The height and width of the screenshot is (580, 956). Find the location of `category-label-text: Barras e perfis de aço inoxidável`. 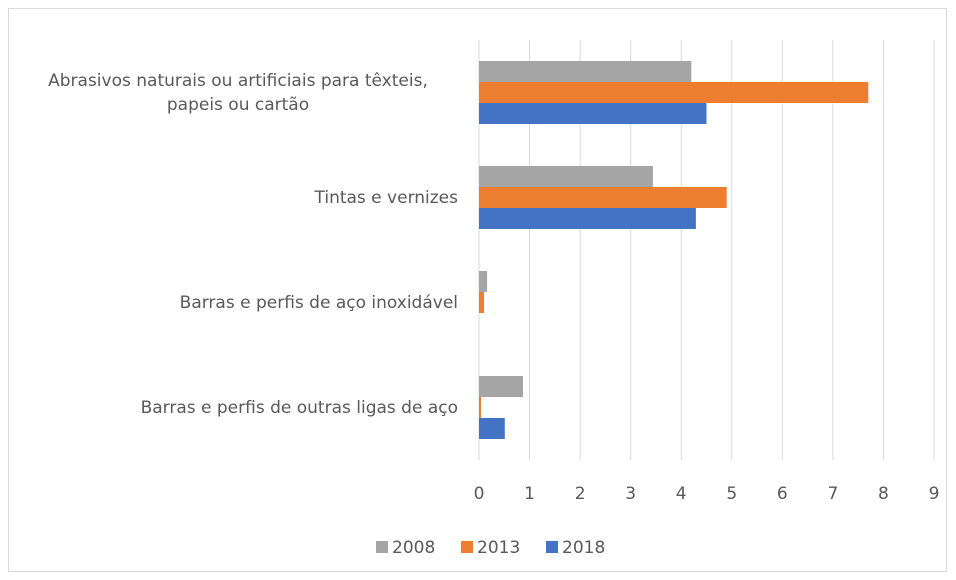

category-label-text: Barras e perfis de aço inoxidável is located at coordinates (318, 302).